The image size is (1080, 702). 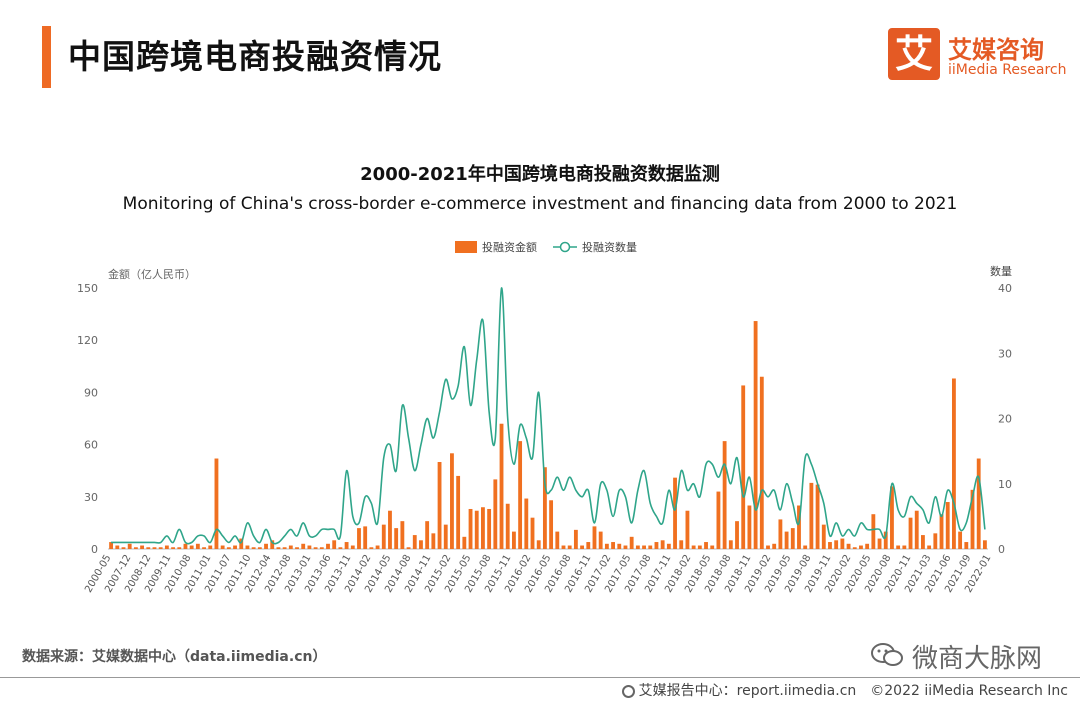 What do you see at coordinates (1005, 419) in the screenshot?
I see `y-right-tick-label: 20` at bounding box center [1005, 419].